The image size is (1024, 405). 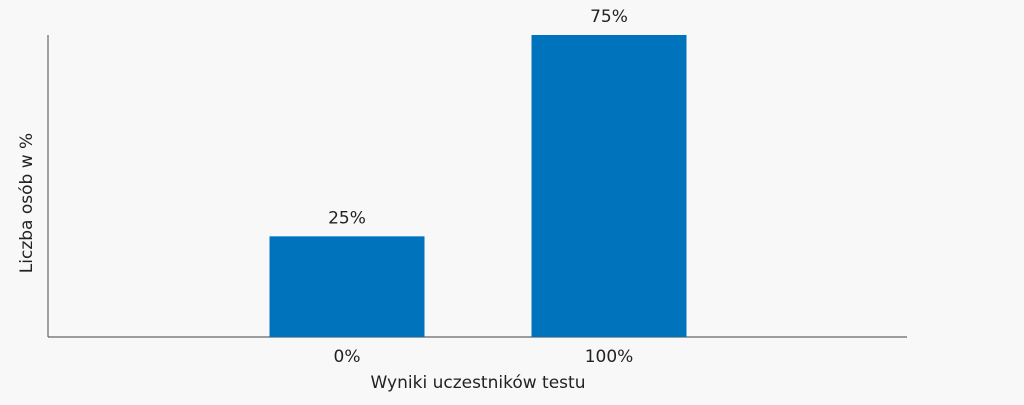 I want to click on x-tick-label: 100%, so click(x=609, y=357).